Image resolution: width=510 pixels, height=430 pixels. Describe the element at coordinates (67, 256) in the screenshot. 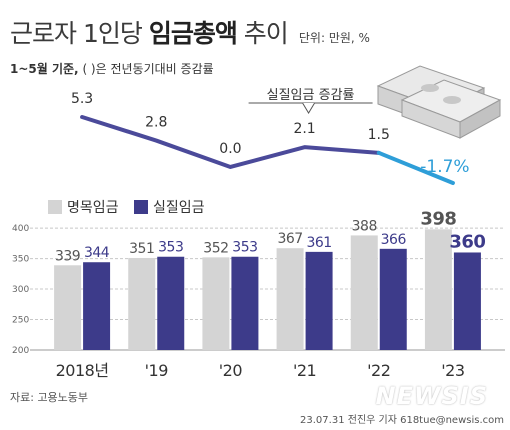

I see `bar-value-label: 339` at that location.